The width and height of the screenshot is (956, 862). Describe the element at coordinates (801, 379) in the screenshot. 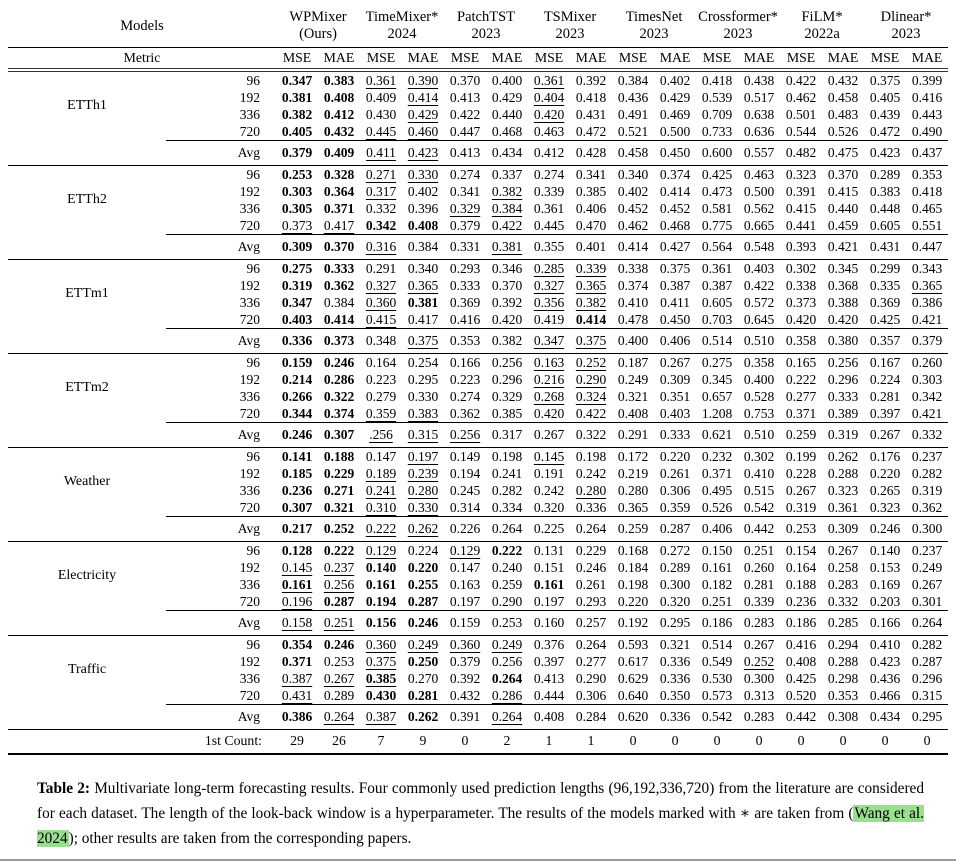

I see `metric-cell: 0.222` at that location.